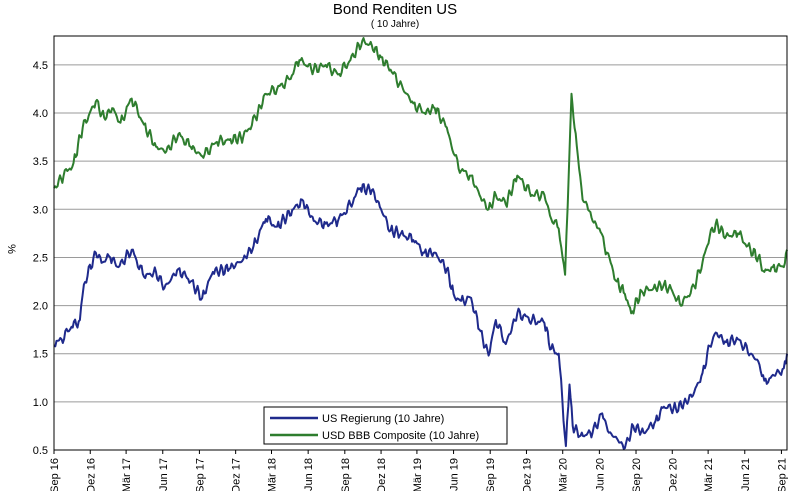 The height and width of the screenshot is (491, 789). What do you see at coordinates (346, 474) in the screenshot?
I see `x-tick-label: Sep 18` at bounding box center [346, 474].